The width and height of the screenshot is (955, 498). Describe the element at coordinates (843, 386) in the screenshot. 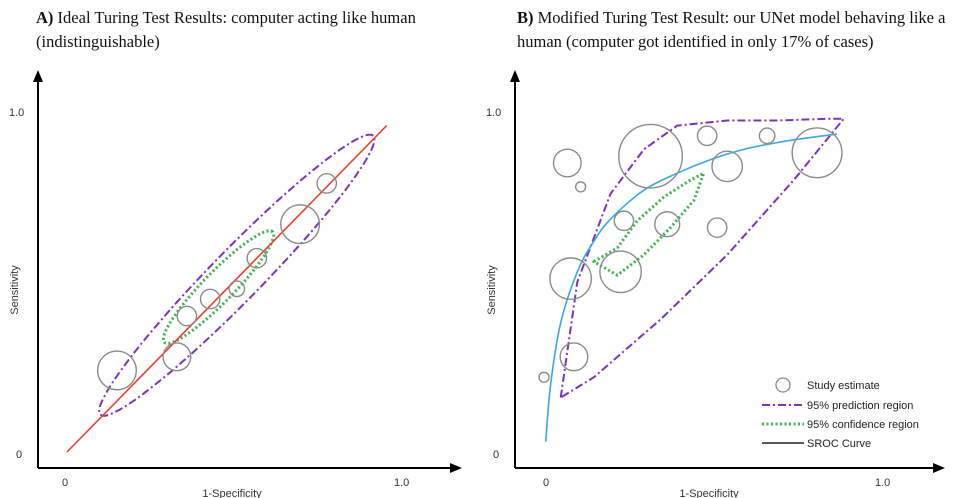

I see `legend-item: Study estimate` at that location.